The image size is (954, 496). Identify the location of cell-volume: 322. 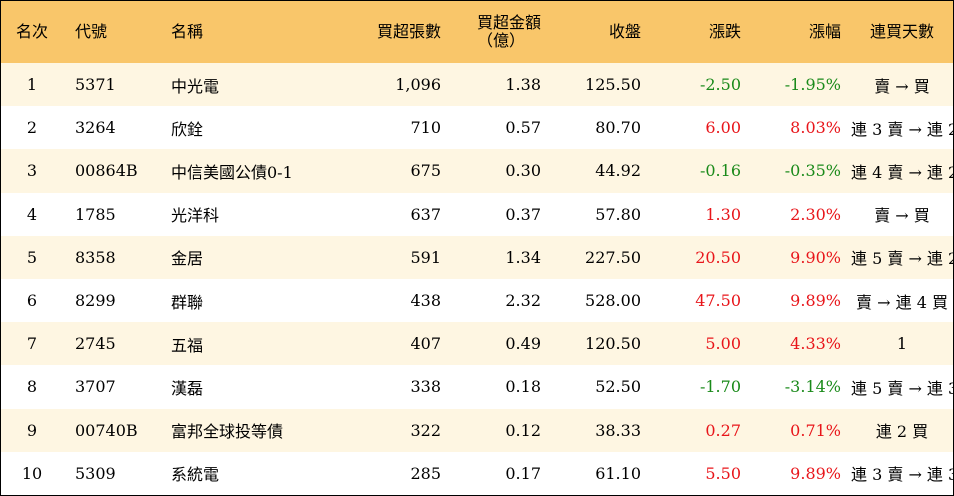
(425, 430).